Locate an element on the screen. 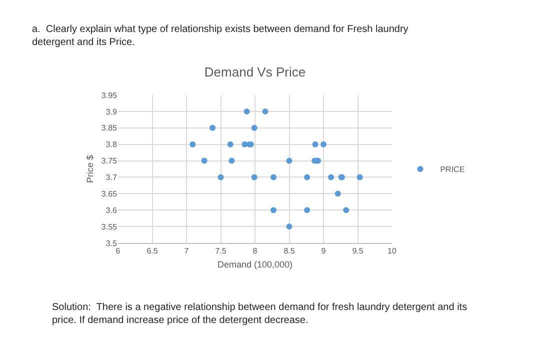  y-tick-label: 3.9 is located at coordinates (112, 111).